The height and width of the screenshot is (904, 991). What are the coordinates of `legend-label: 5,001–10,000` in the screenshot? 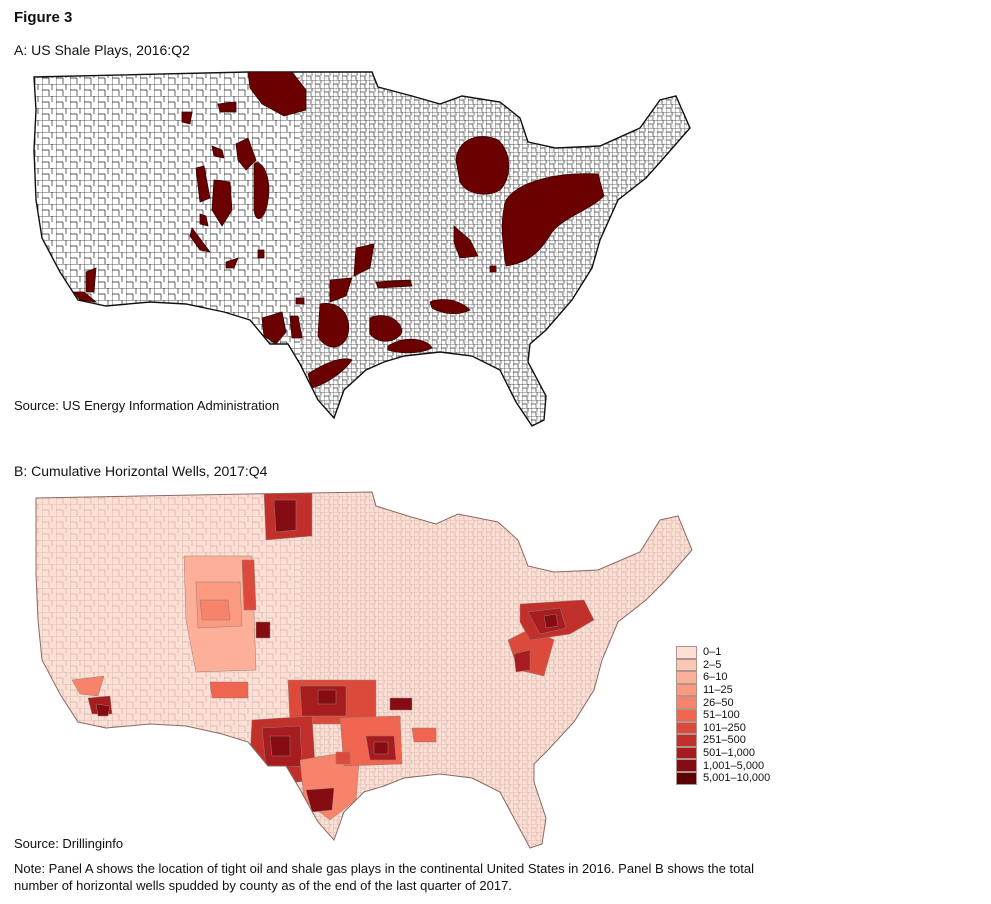 It's located at (737, 778).